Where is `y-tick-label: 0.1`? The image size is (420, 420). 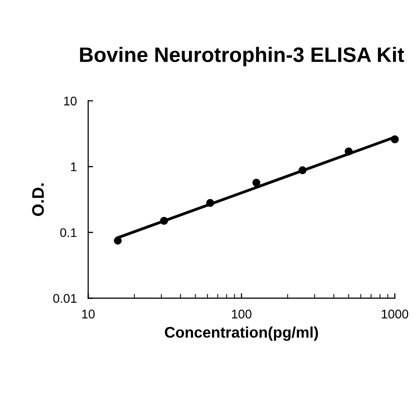 y-tick-label: 0.1 is located at coordinates (68, 233).